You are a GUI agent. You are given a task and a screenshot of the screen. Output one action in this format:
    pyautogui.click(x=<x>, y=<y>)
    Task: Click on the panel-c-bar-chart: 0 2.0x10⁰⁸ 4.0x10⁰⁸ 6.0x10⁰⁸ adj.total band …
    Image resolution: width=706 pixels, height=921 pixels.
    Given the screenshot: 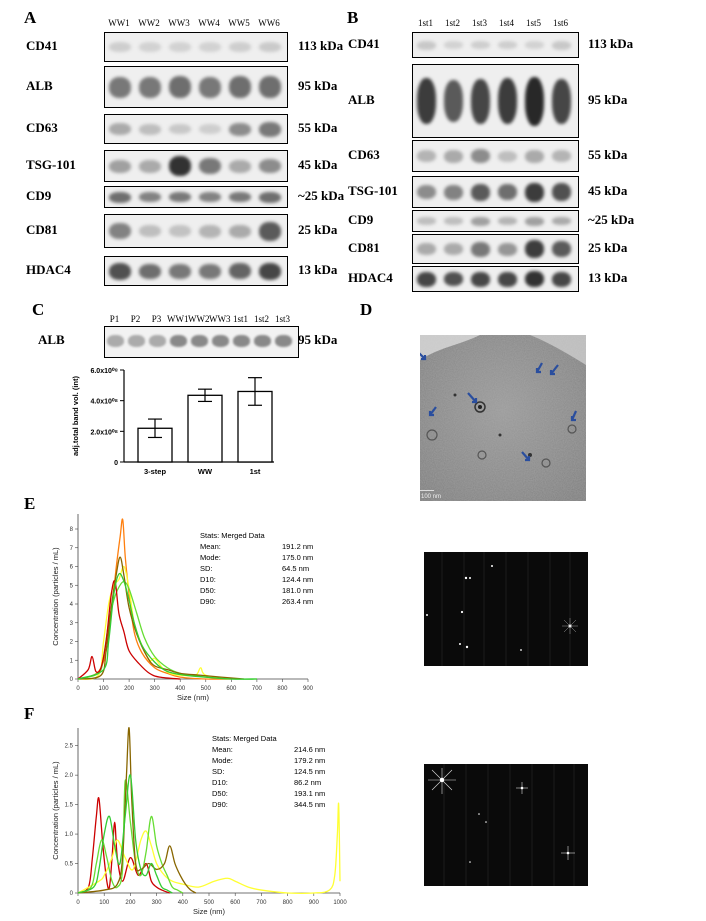 What is the action you would take?
    pyautogui.click(x=172, y=421)
    